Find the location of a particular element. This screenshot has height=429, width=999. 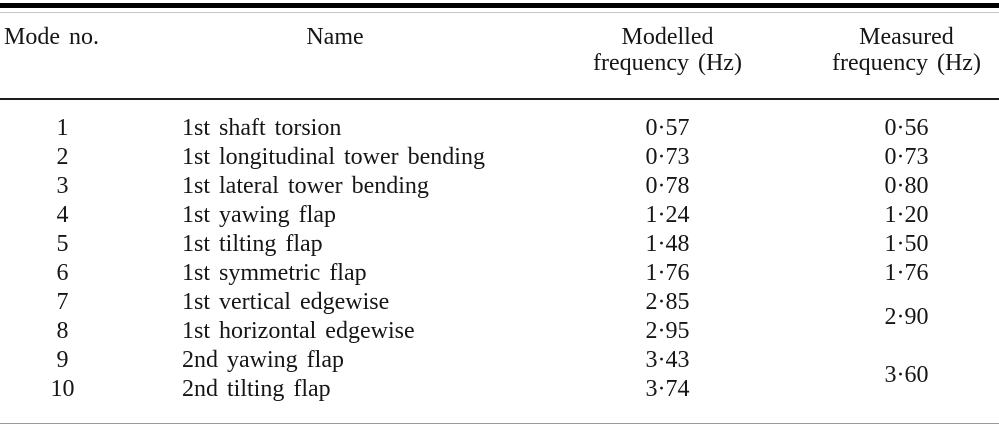

table-row: 5 1st tilting flap 1·48 1·50 is located at coordinates (499, 244).